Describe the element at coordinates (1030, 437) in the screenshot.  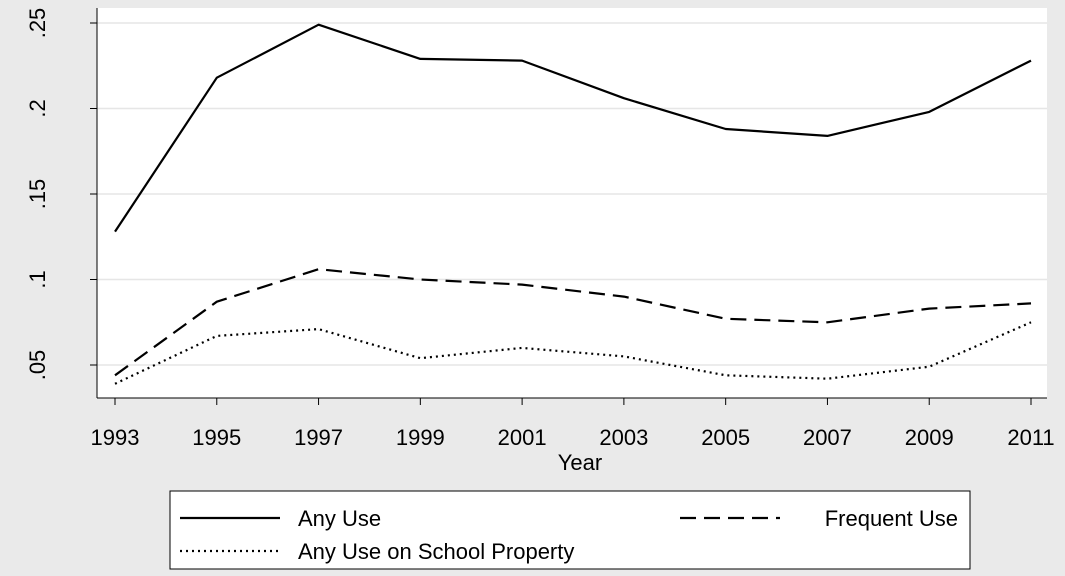
I see `x-tick-label: 2011` at that location.